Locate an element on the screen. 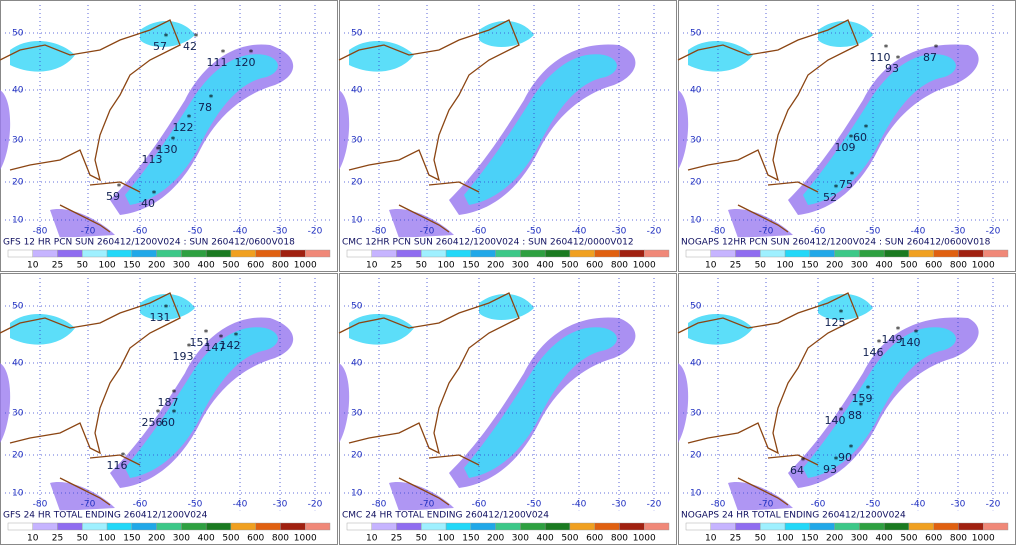  caption-bg is located at coordinates (847, 515).